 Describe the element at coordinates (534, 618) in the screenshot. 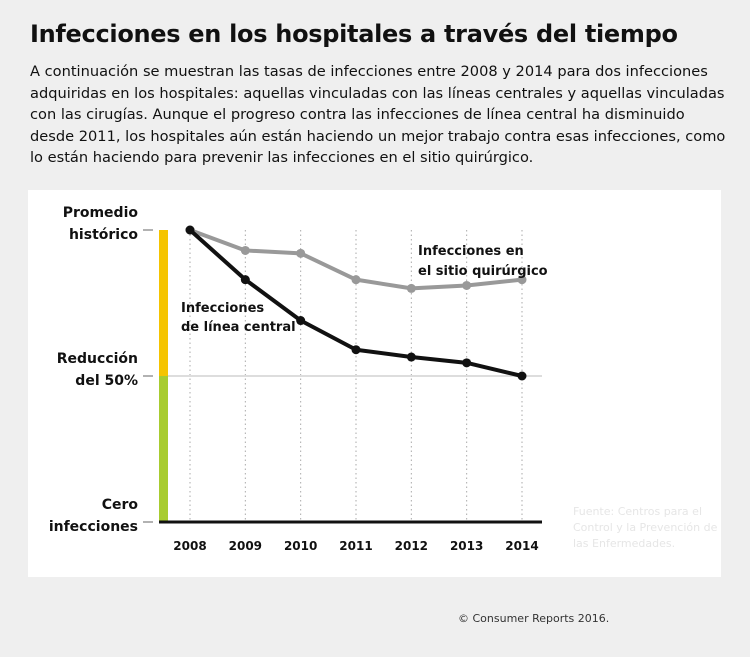

I see `credit: © Consumer Reports 2016.` at that location.